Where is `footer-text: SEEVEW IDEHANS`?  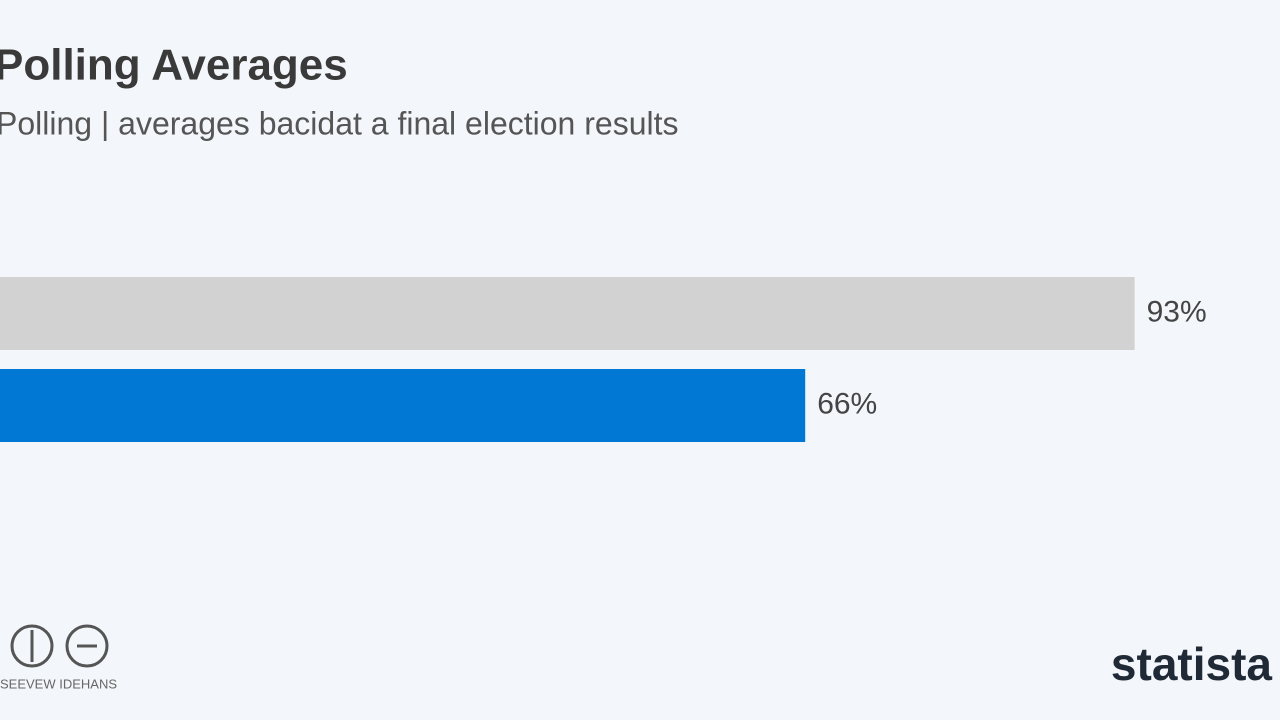 footer-text: SEEVEW IDEHANS is located at coordinates (58, 683).